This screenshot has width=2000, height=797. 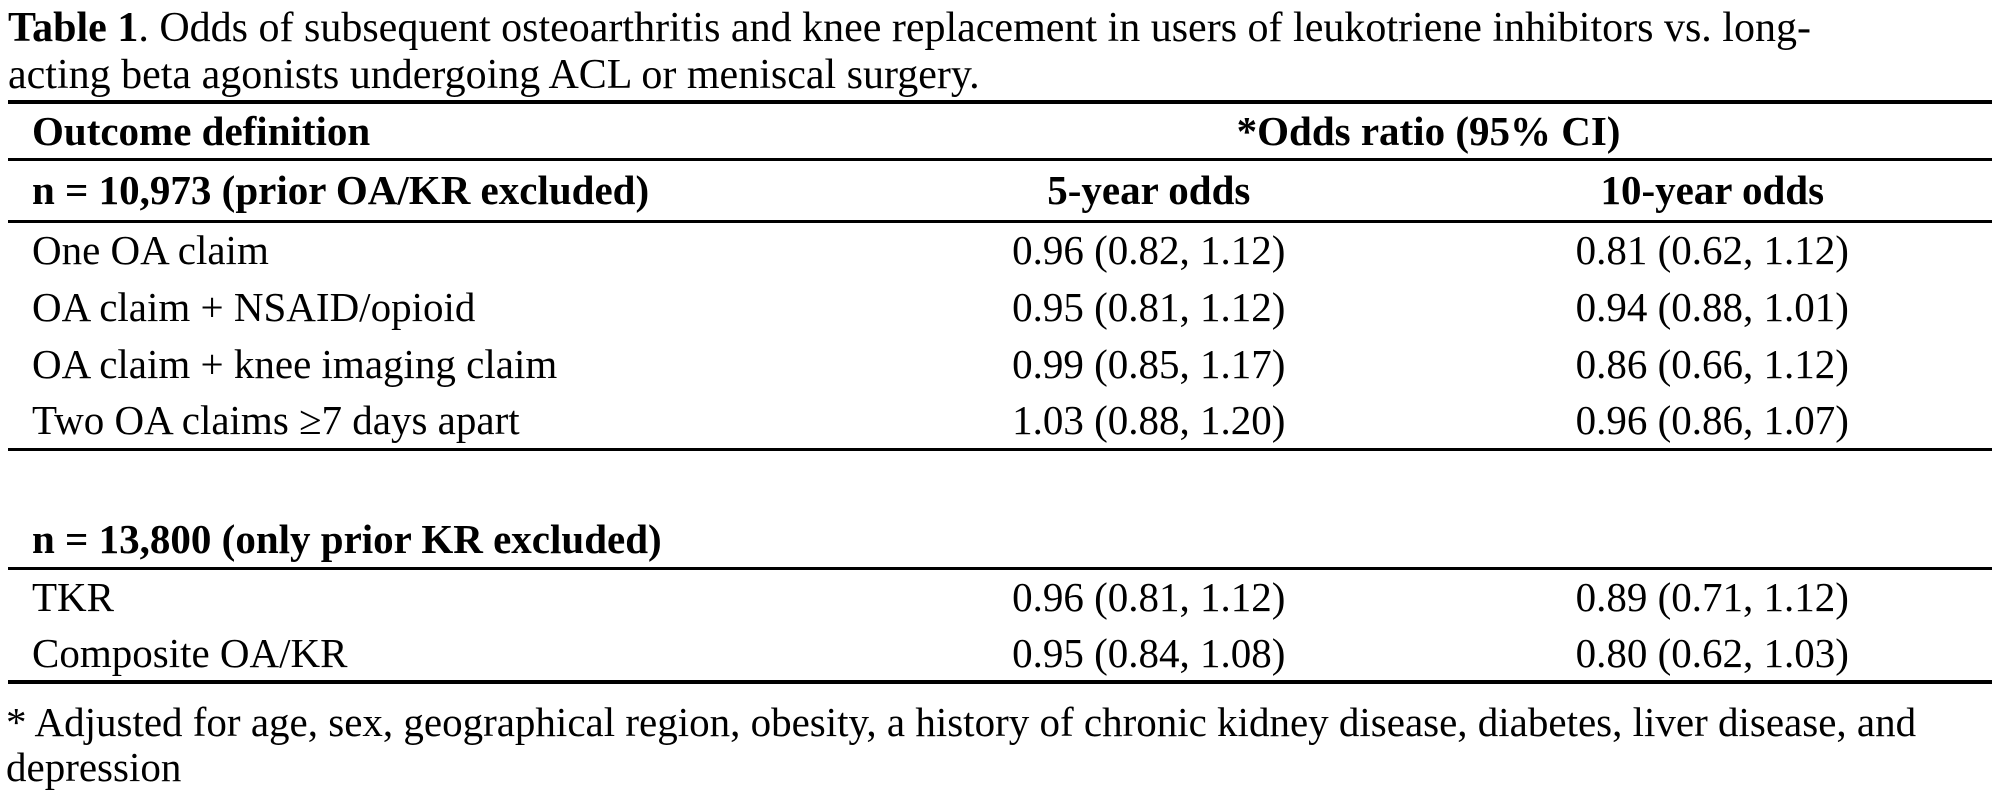 What do you see at coordinates (1149, 306) in the screenshot?
I see `odds-5yr-cell: 0.95 (0.81, 1.12)` at bounding box center [1149, 306].